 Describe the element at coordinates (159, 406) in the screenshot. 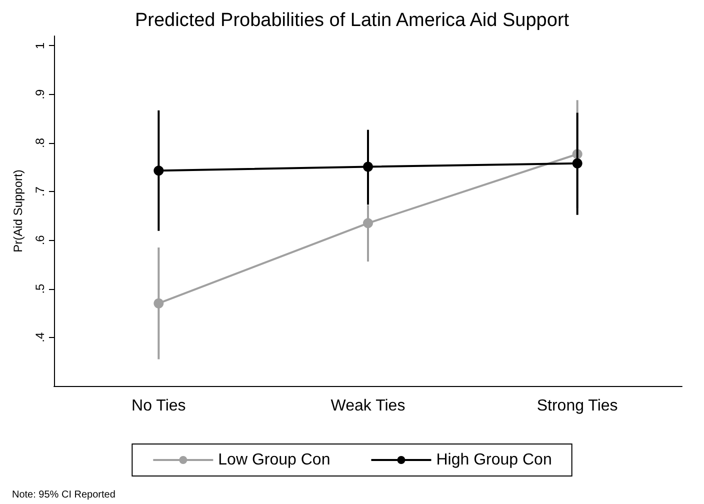

I see `x-tick-label: No Ties` at that location.